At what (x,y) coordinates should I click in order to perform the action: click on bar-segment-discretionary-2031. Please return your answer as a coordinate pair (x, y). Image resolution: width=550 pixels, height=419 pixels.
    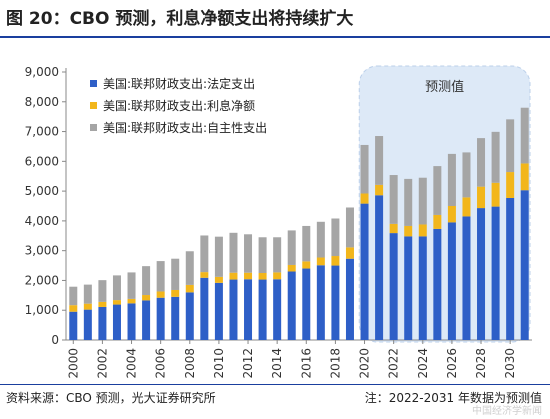
    Looking at the image, I should click on (524, 135).